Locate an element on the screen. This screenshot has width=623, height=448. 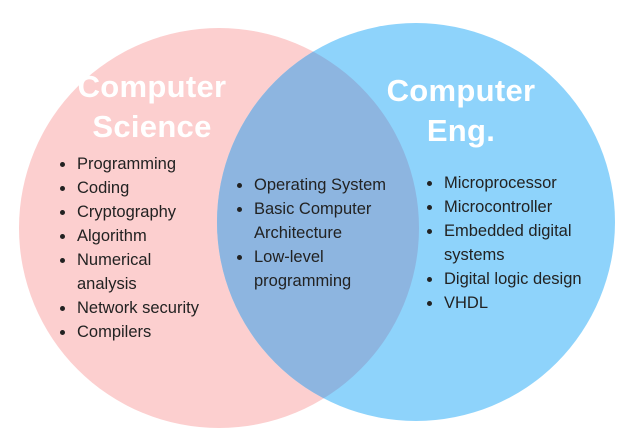
list-item: Network security is located at coordinates (133, 308).